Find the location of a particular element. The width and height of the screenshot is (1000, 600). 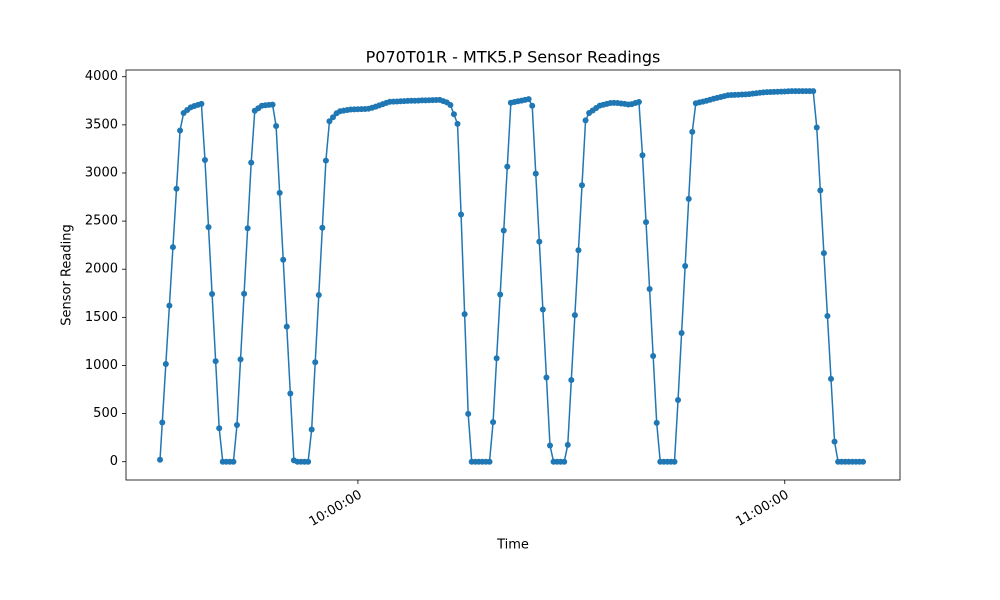

y-tick-label: 2500 is located at coordinates (101, 221).